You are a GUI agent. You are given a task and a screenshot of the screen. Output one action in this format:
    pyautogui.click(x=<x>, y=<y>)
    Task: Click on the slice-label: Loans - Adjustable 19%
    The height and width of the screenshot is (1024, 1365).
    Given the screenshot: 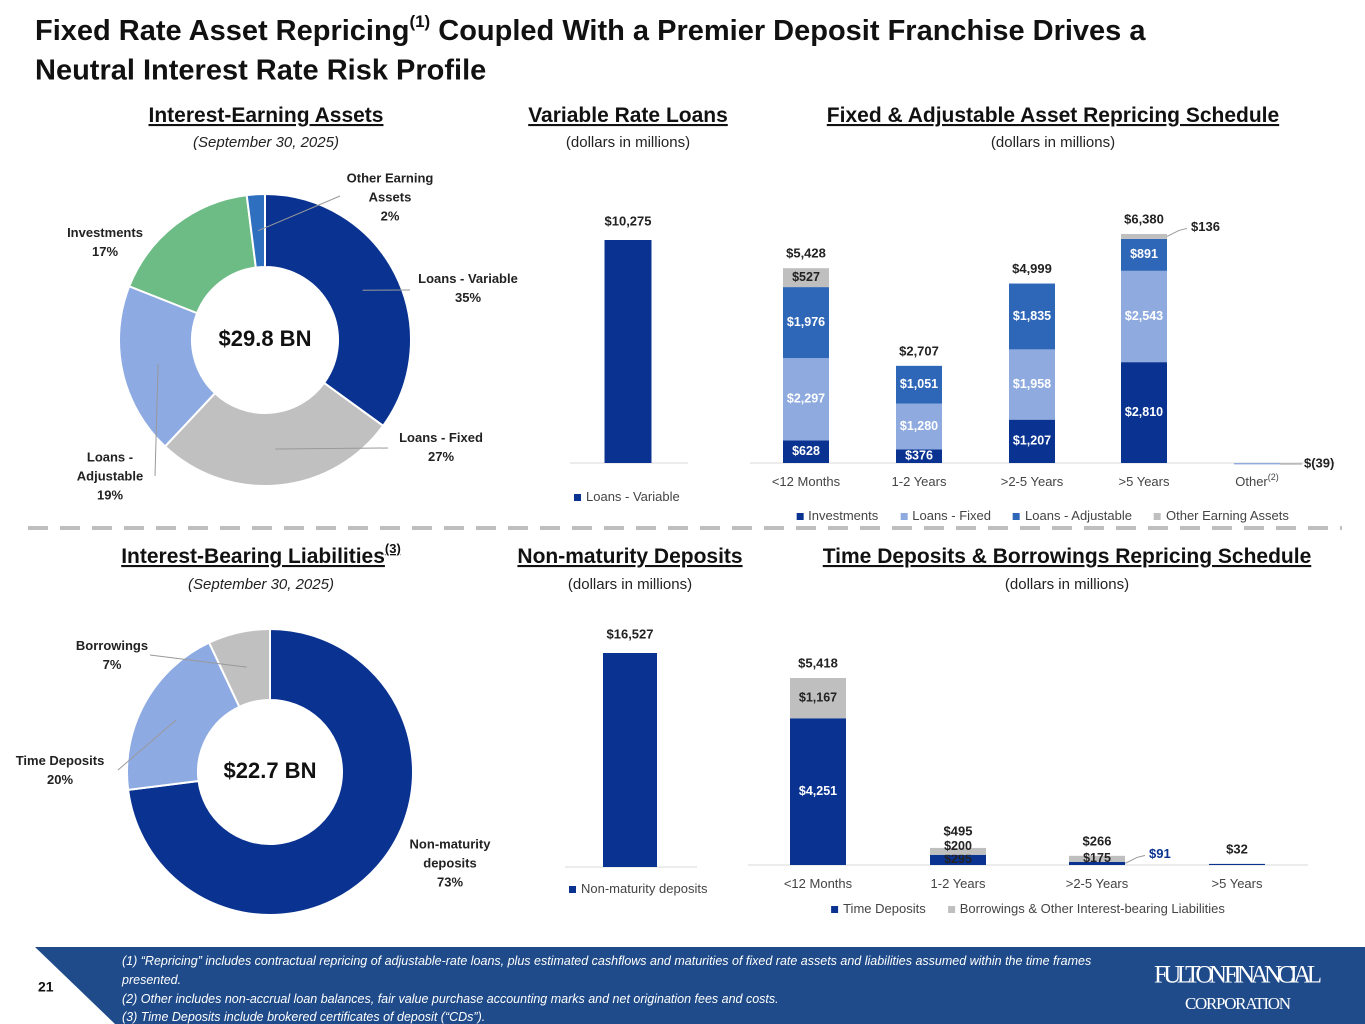 What is the action you would take?
    pyautogui.click(x=110, y=476)
    